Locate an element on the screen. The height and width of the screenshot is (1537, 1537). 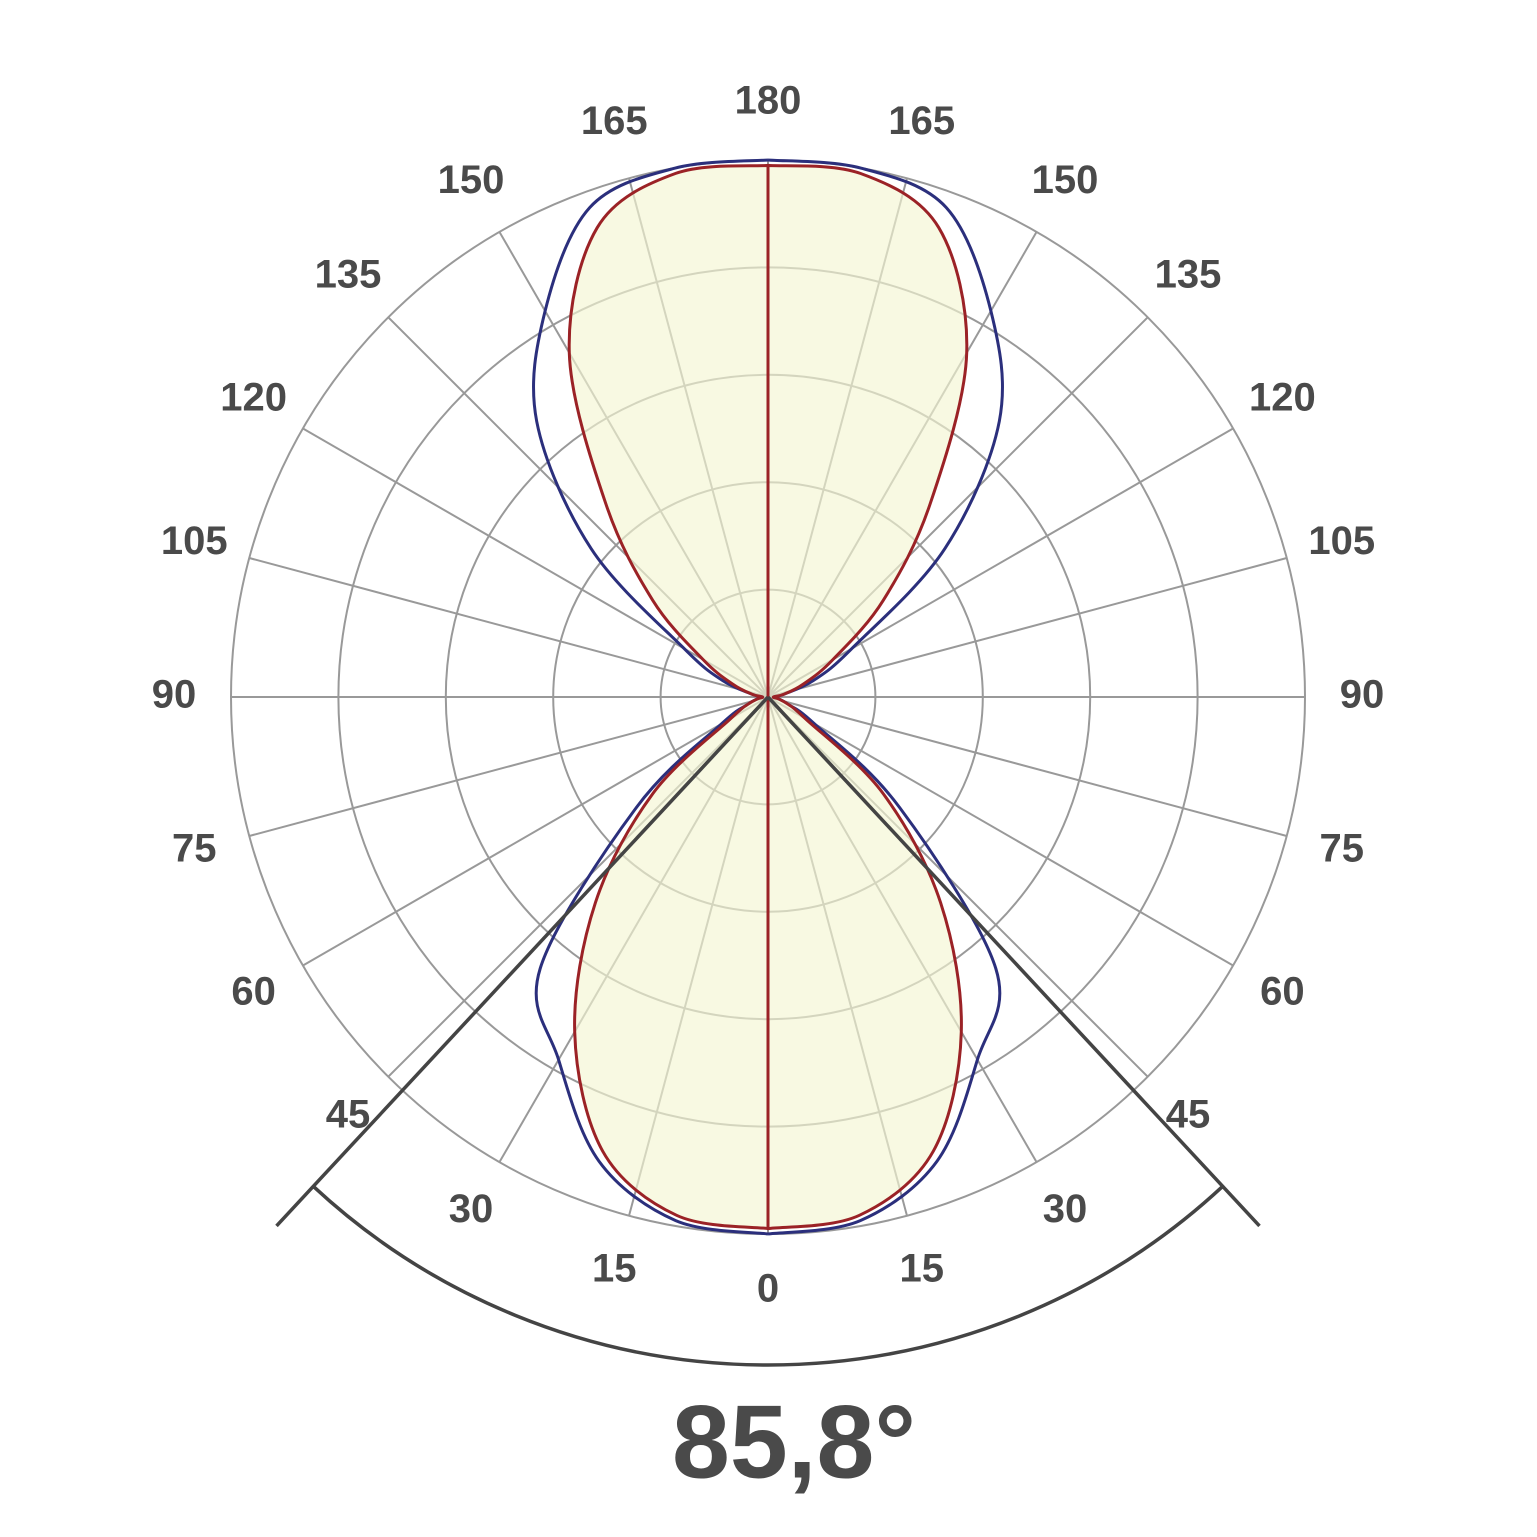
angle-label: 180 is located at coordinates (768, 101).